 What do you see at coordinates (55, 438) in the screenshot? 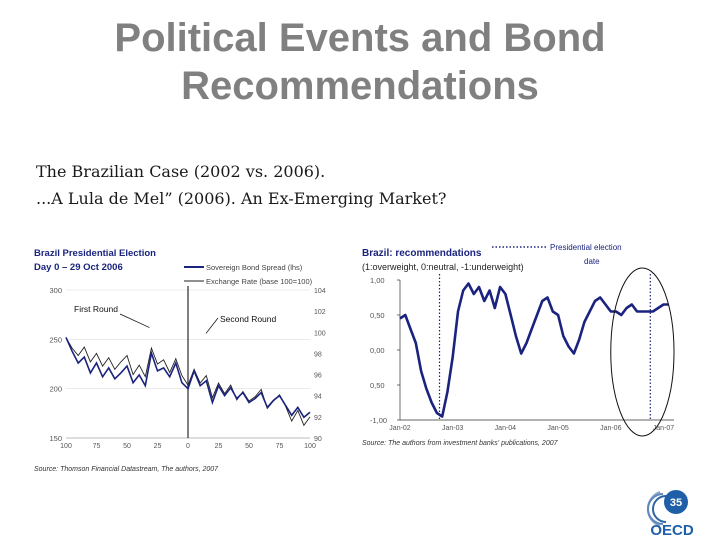
I see `c1-left-tick-3: 150` at bounding box center [55, 438].